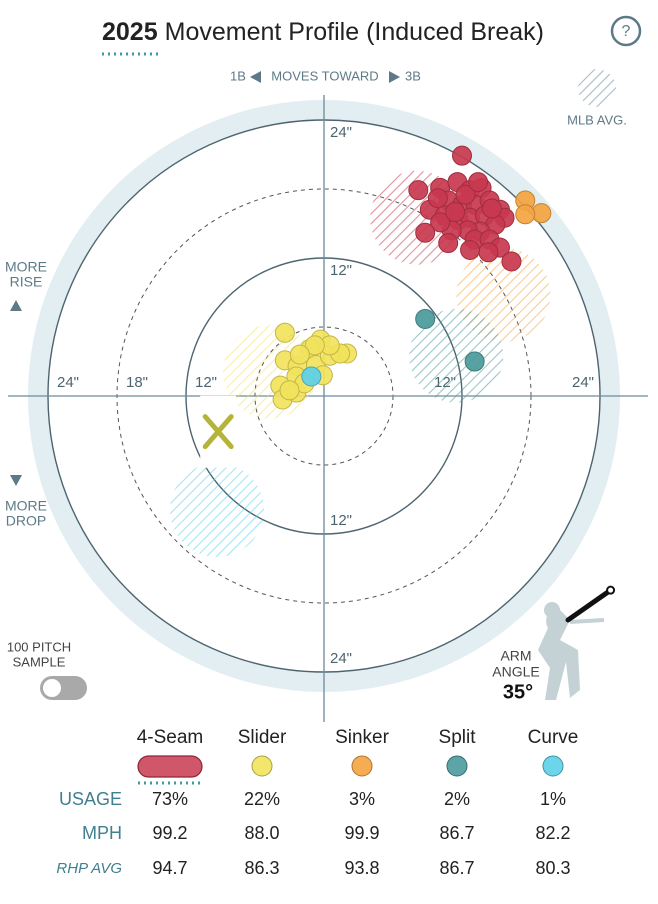 Image resolution: width=658 pixels, height=904 pixels. I want to click on direction-left: 1B, so click(238, 75).